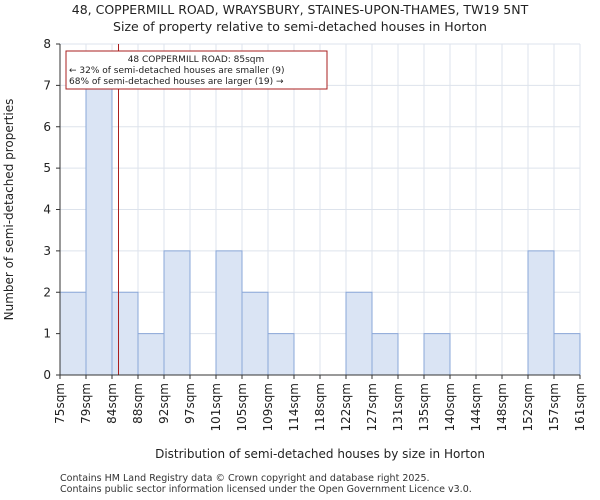  Describe the element at coordinates (437, 354) in the screenshot. I see `bar-135sqm` at that location.